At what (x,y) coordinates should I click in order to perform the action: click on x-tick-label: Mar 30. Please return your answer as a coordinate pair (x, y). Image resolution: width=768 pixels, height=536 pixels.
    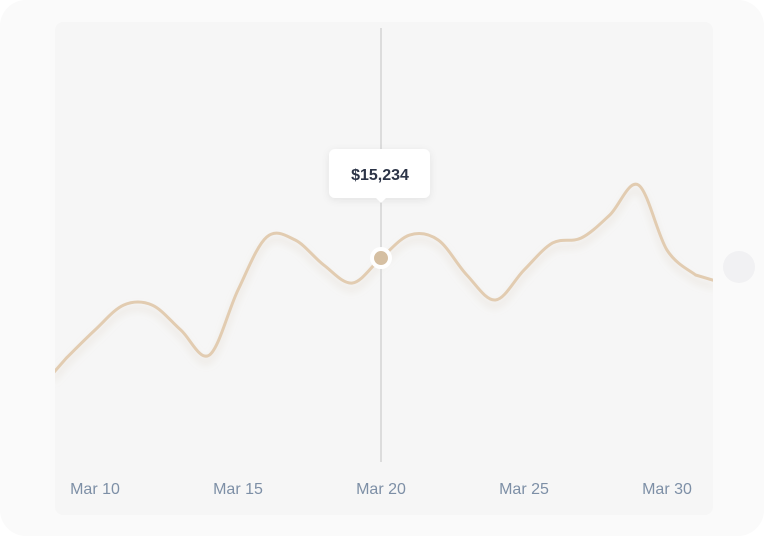
    Looking at the image, I should click on (667, 489).